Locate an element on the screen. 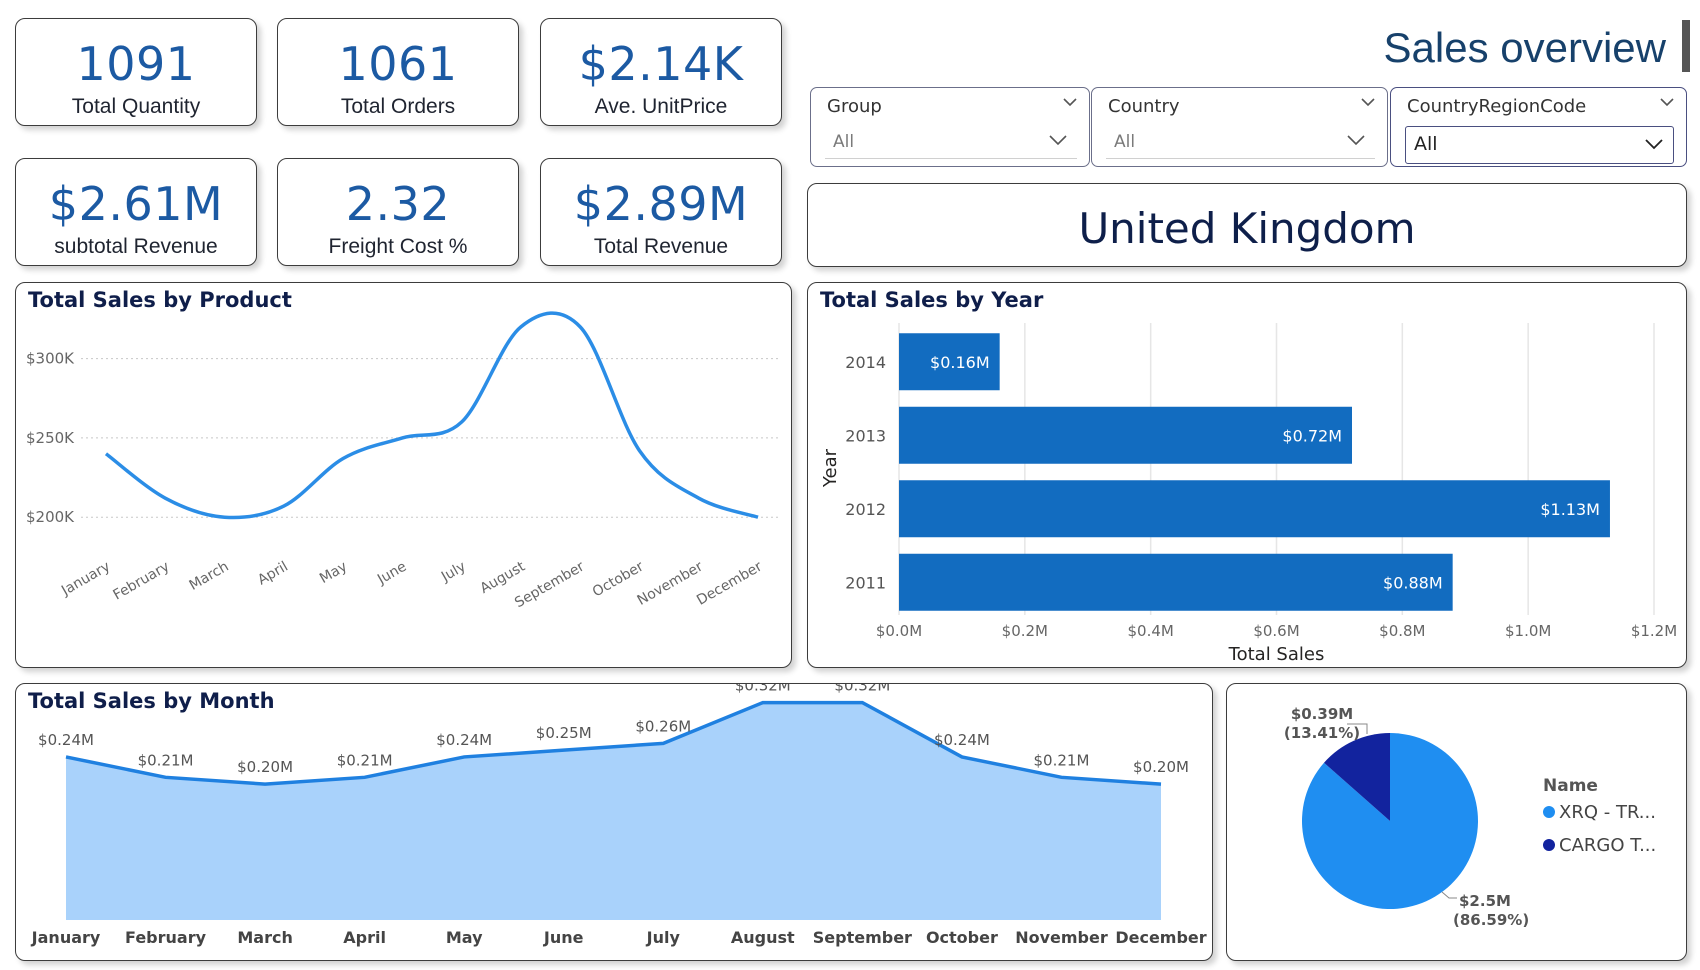 The height and width of the screenshot is (970, 1700). page-title: Sales overview is located at coordinates (1524, 47).